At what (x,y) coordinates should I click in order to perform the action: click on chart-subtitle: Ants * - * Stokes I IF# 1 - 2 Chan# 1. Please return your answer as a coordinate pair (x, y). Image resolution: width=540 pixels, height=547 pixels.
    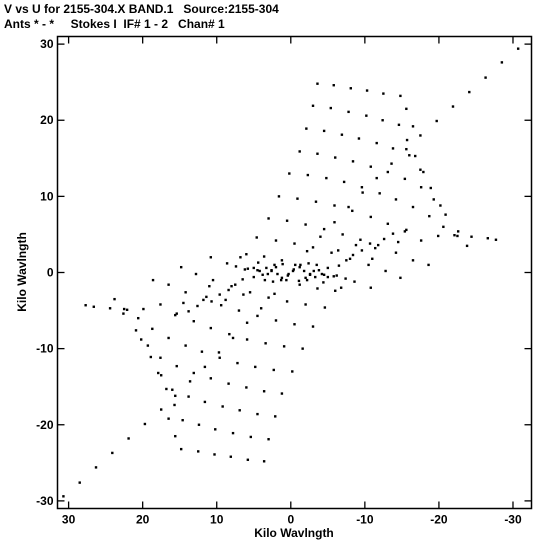
    Looking at the image, I should click on (114, 24).